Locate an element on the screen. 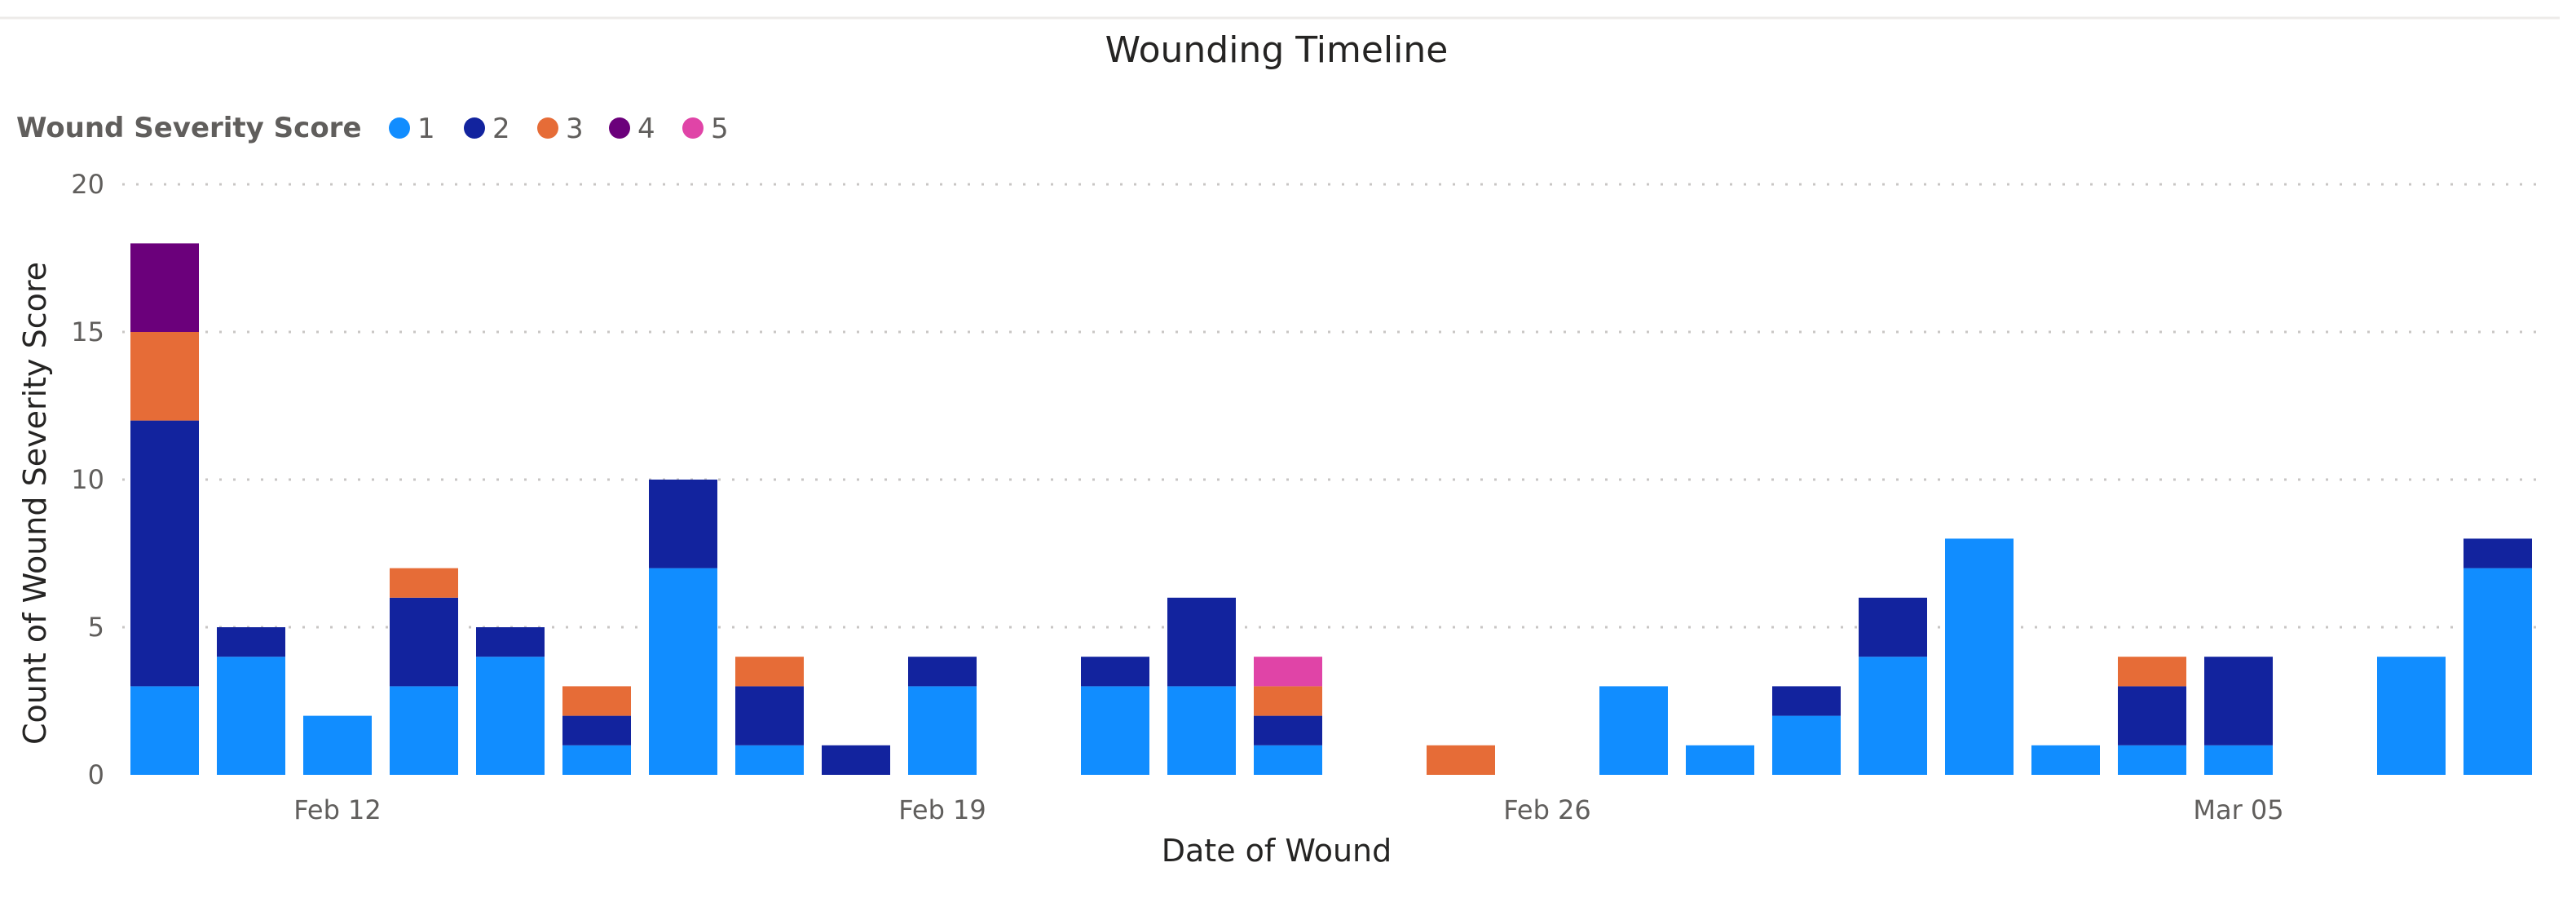  legend-label-2: 2 is located at coordinates (501, 129).